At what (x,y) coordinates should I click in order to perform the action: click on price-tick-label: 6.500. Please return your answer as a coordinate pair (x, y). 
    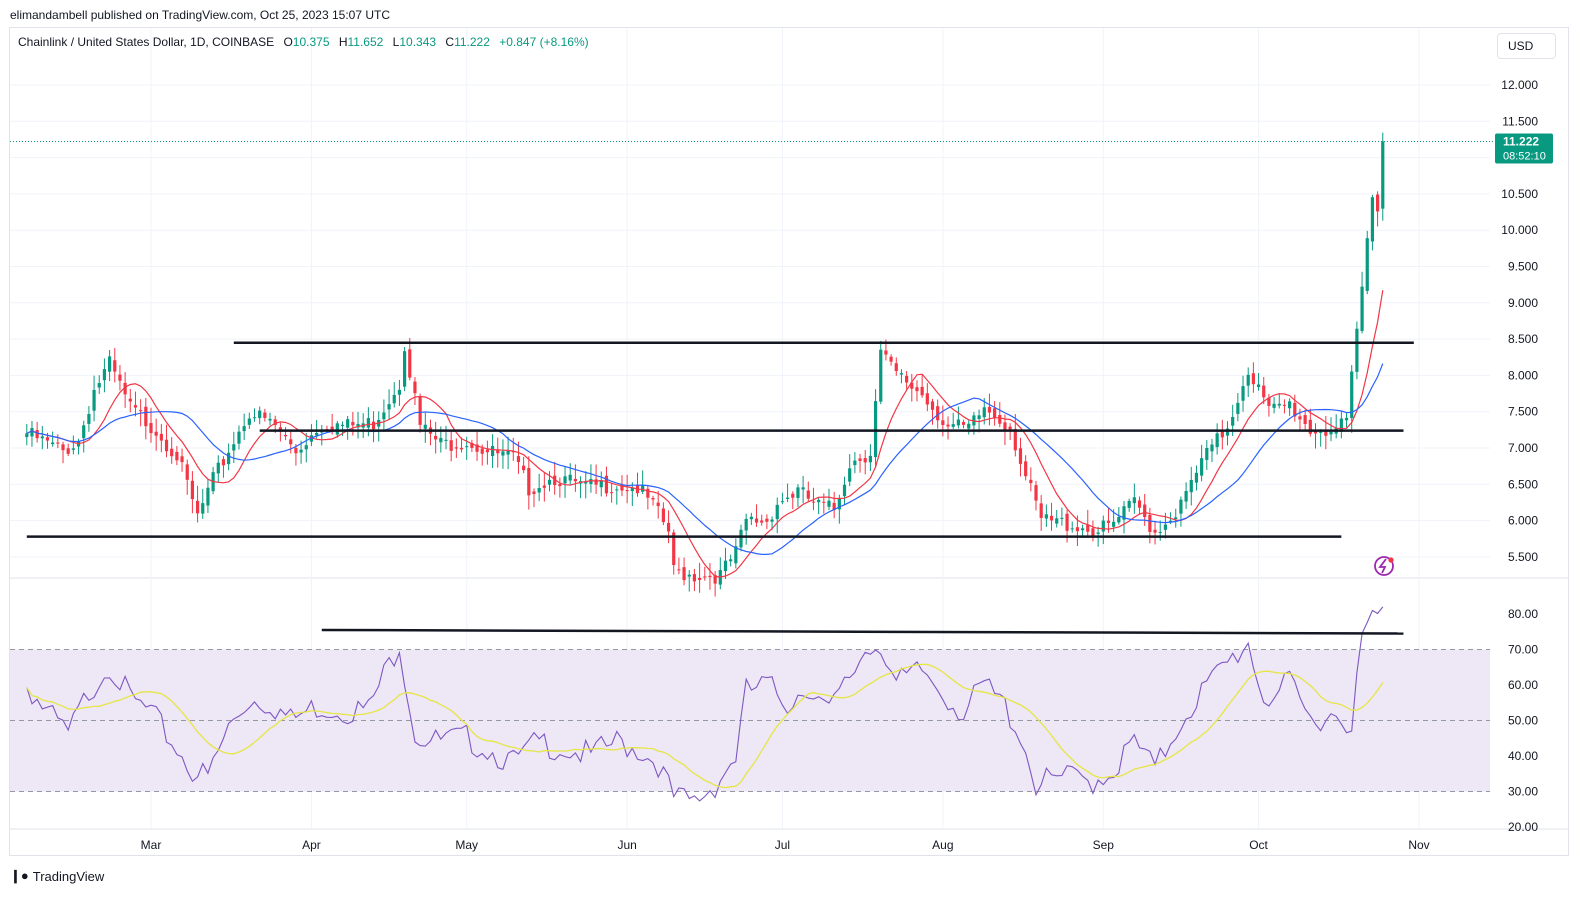
    Looking at the image, I should click on (1523, 484).